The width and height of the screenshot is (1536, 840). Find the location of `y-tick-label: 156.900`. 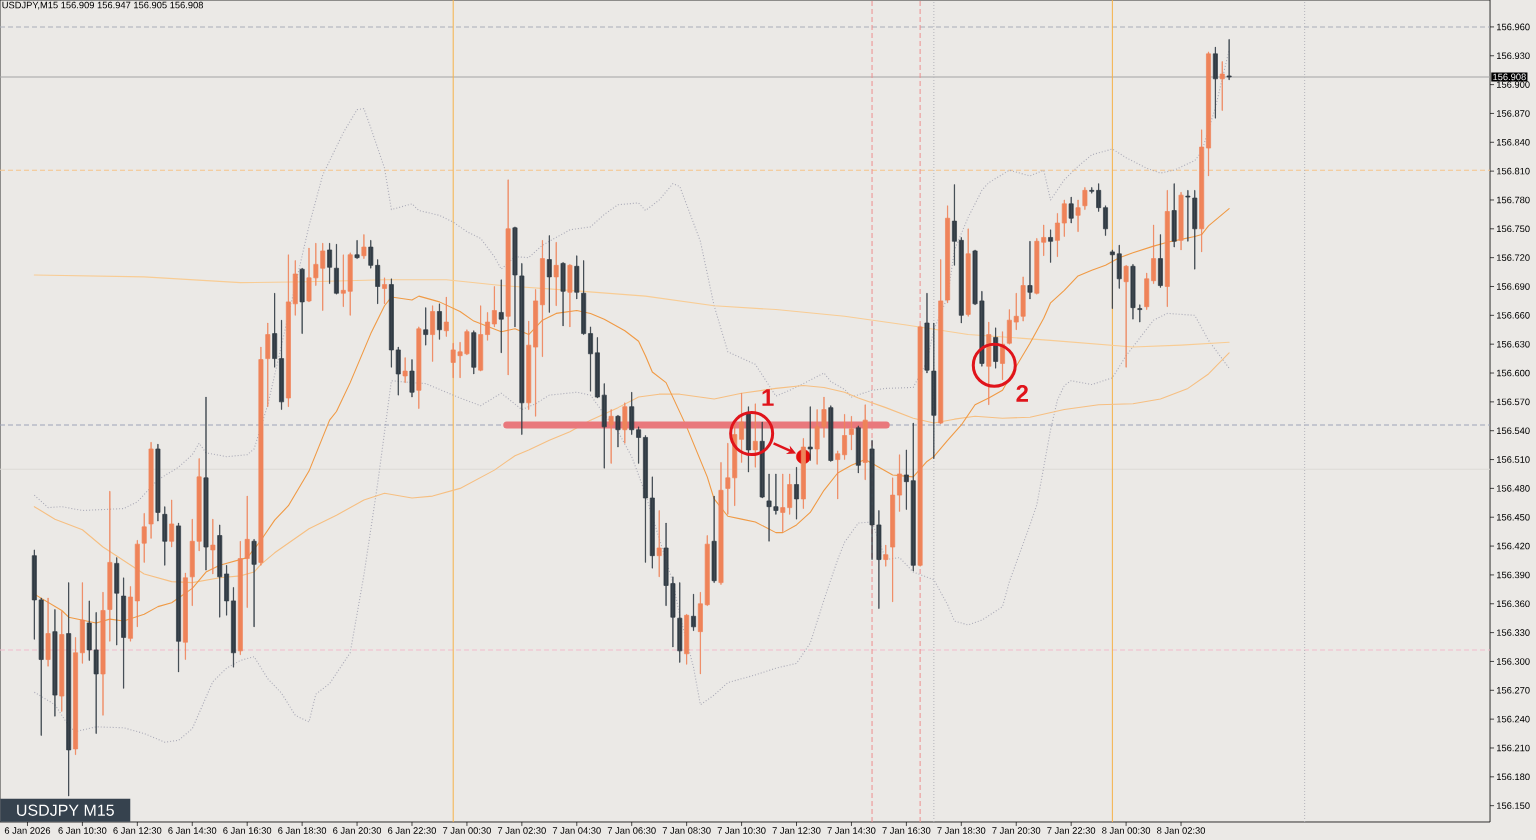

y-tick-label: 156.900 is located at coordinates (1513, 84).